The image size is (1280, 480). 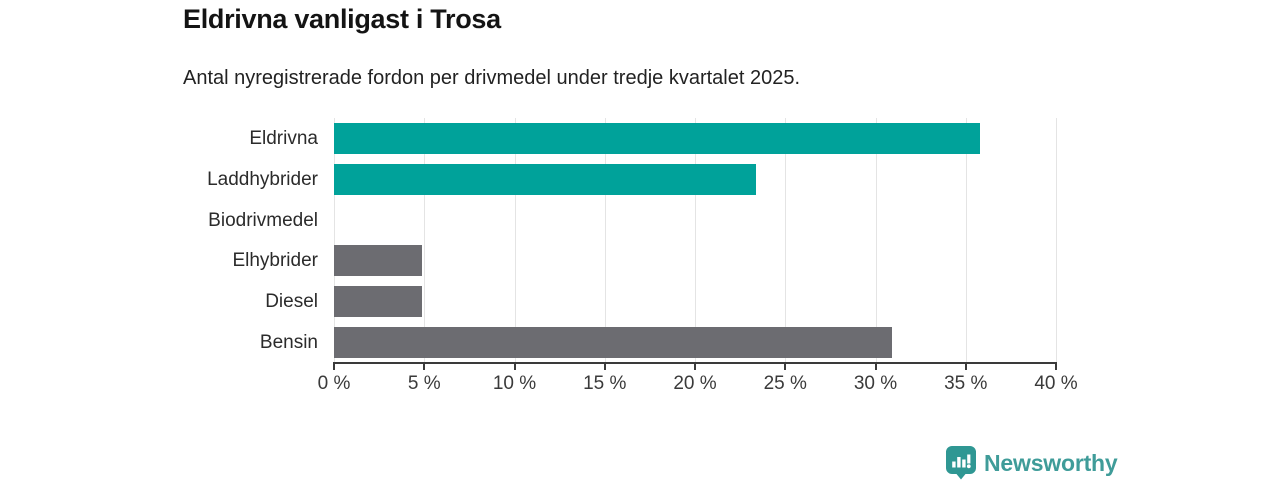 What do you see at coordinates (613, 343) in the screenshot?
I see `bar-bensin` at bounding box center [613, 343].